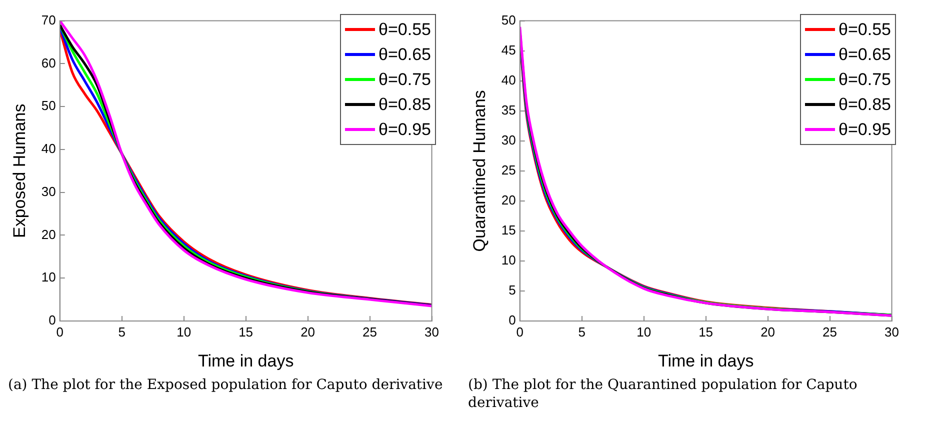 Image resolution: width=931 pixels, height=440 pixels. I want to click on y-tick-label: 45, so click(508, 50).